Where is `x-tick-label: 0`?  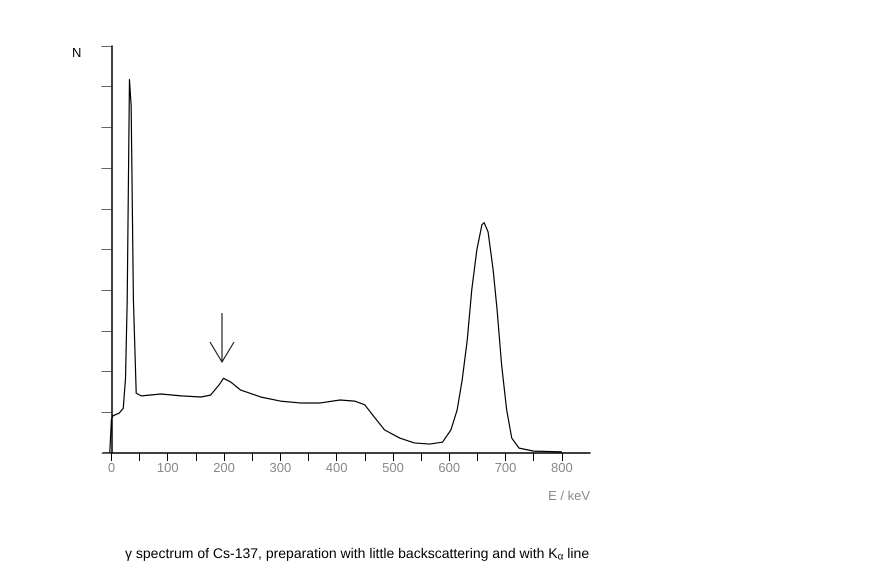
x-tick-label: 0 is located at coordinates (112, 467).